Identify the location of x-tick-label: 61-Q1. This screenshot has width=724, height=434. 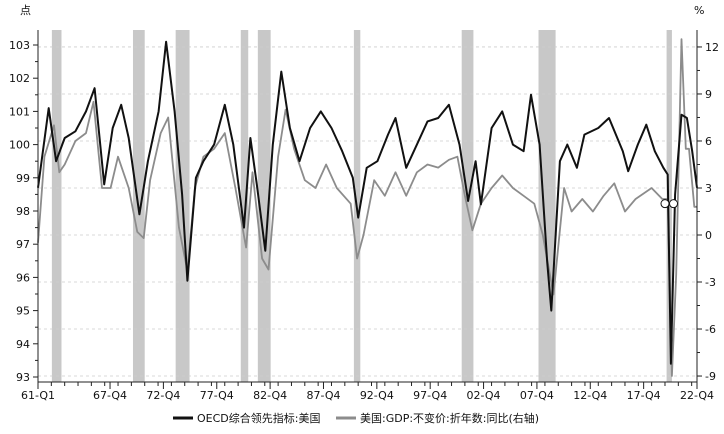
(38, 395).